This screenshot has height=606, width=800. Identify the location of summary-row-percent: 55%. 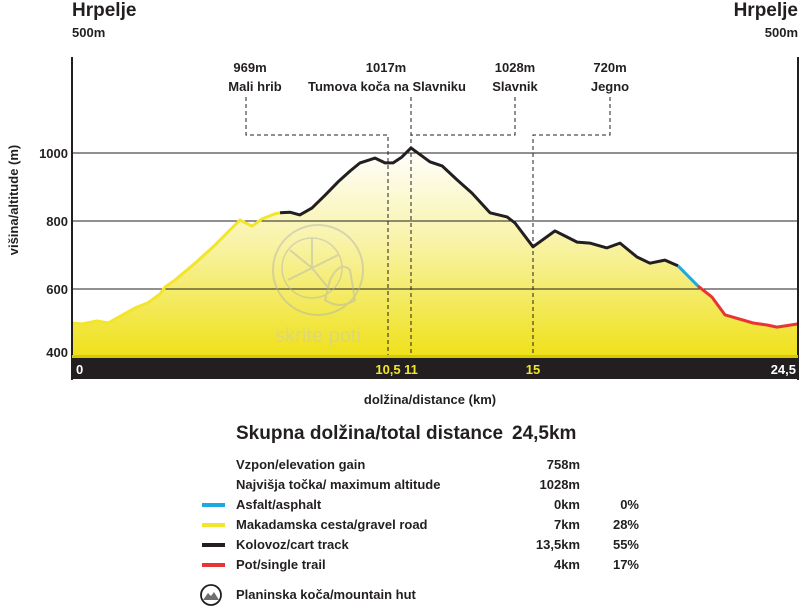
(625, 544).